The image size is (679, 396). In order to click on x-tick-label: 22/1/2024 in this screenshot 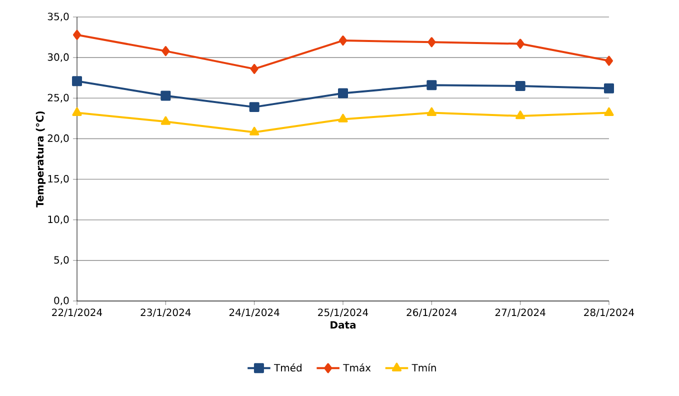, I will do `click(77, 312)`.